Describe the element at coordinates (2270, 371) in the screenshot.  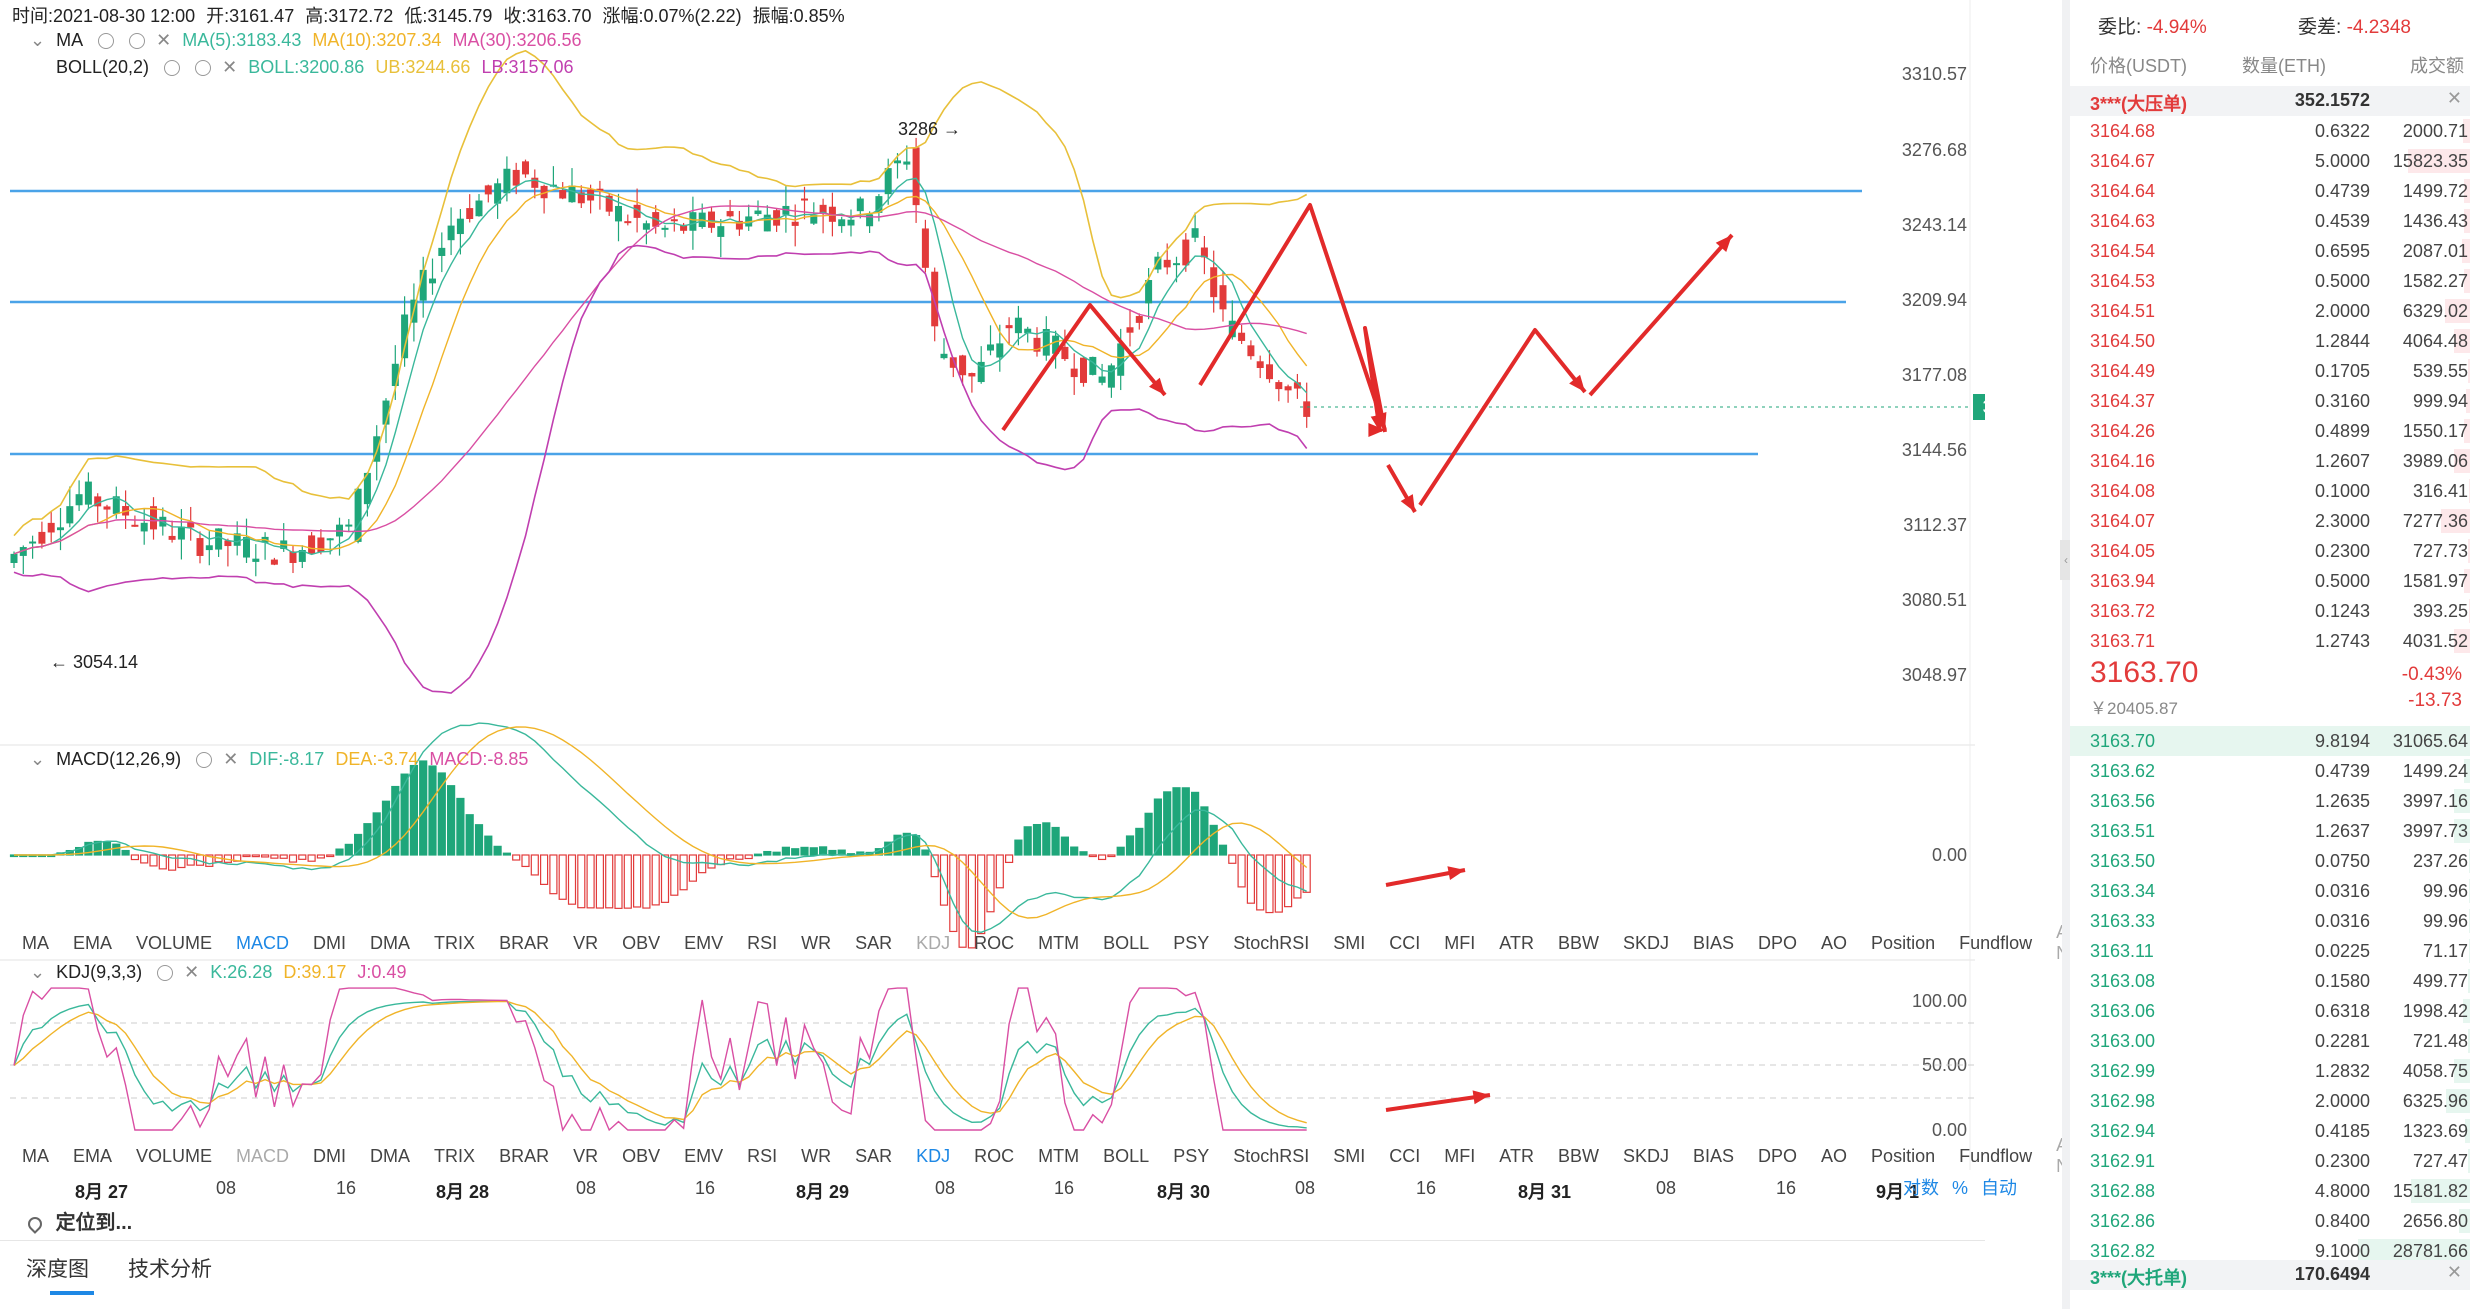
I see `ask-row: 3164.49 0.1705 539.55` at that location.